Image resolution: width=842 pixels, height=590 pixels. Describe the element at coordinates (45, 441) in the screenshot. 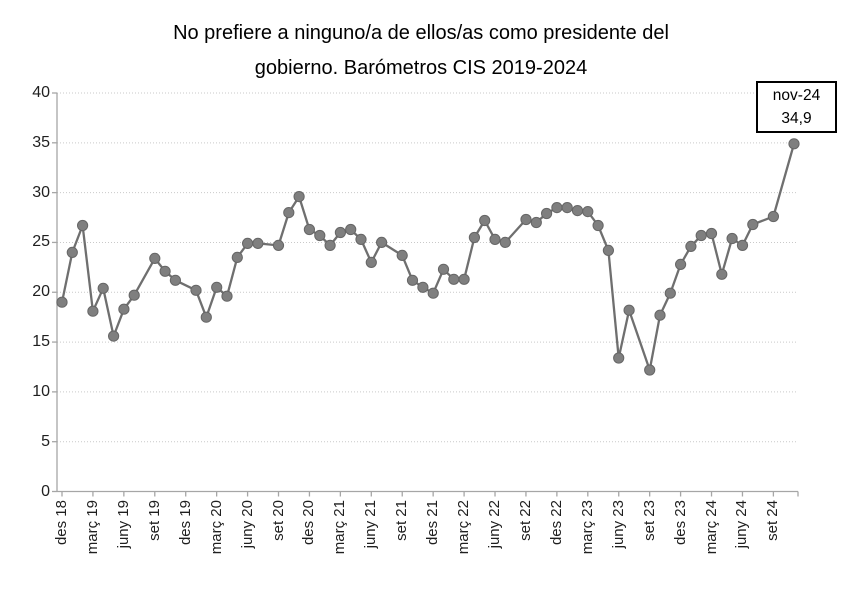

I see `y-axis-tick-label: 5` at that location.